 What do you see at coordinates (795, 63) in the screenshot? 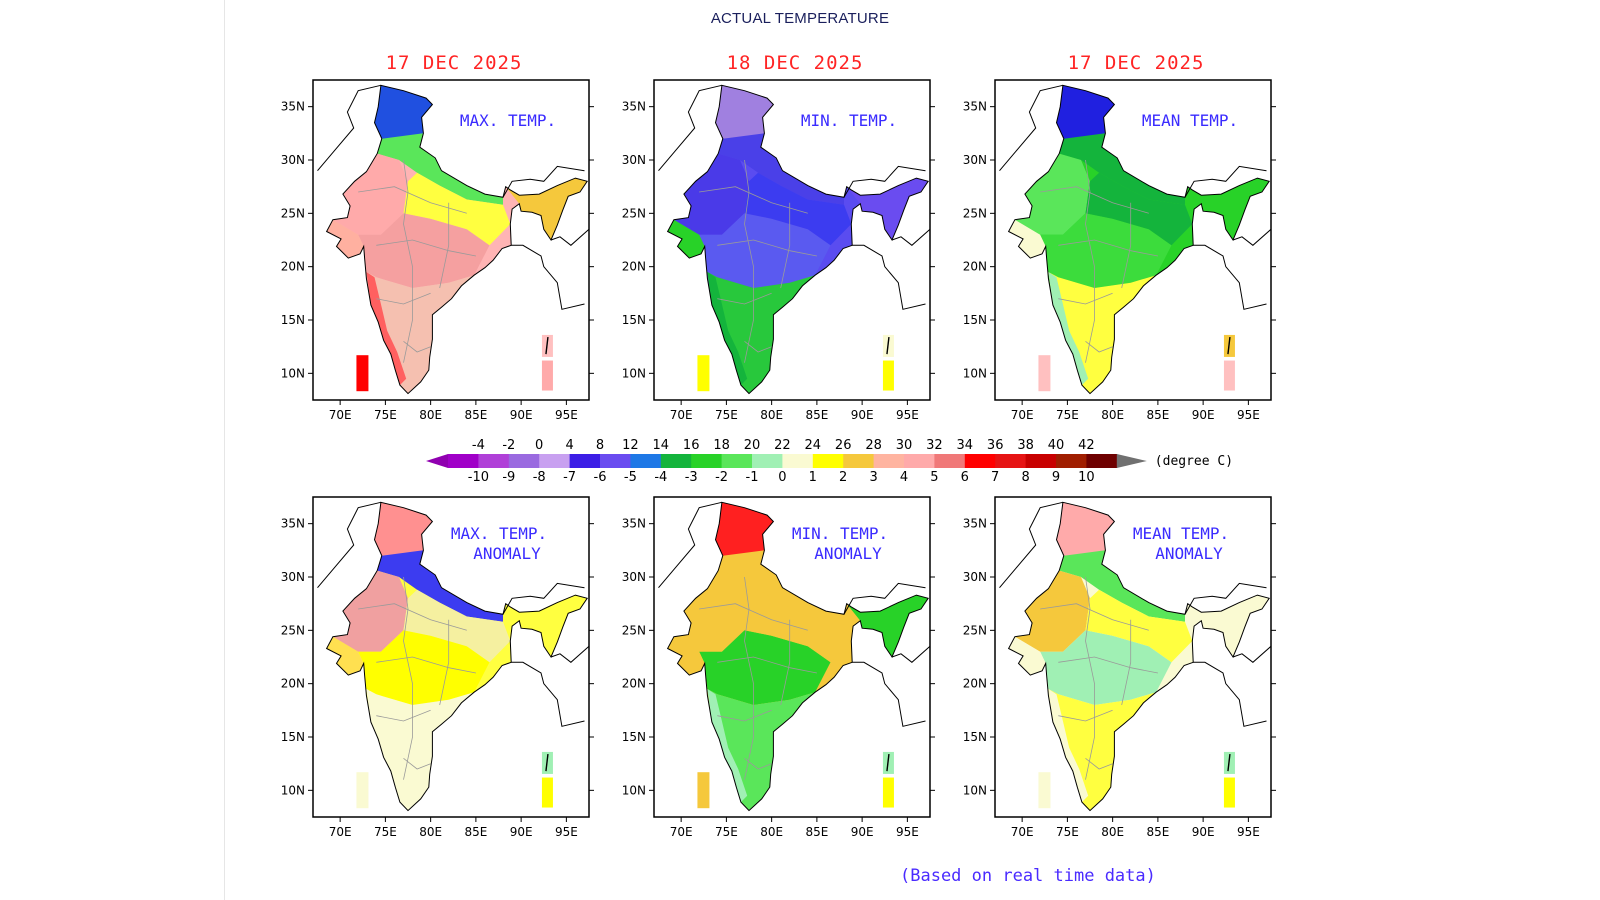
I see `panel-date: 18 DEC 2025` at bounding box center [795, 63].